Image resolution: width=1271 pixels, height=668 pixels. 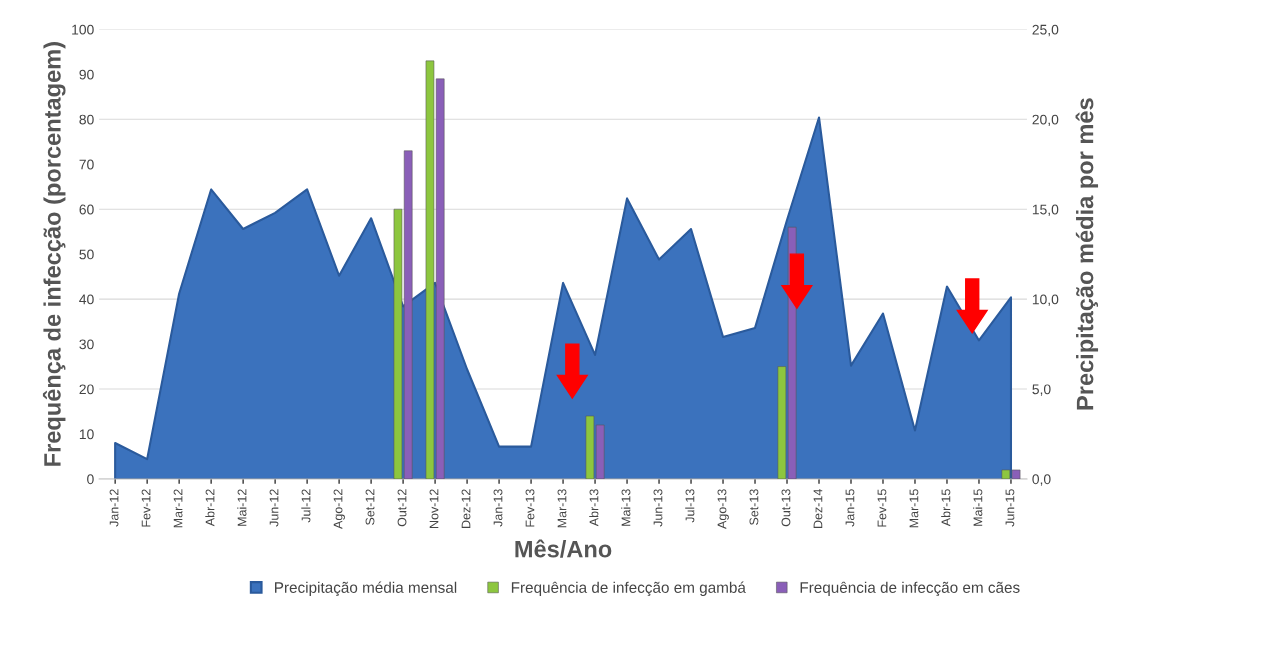 I want to click on x-tick-label: Mar-12, so click(x=178, y=508).